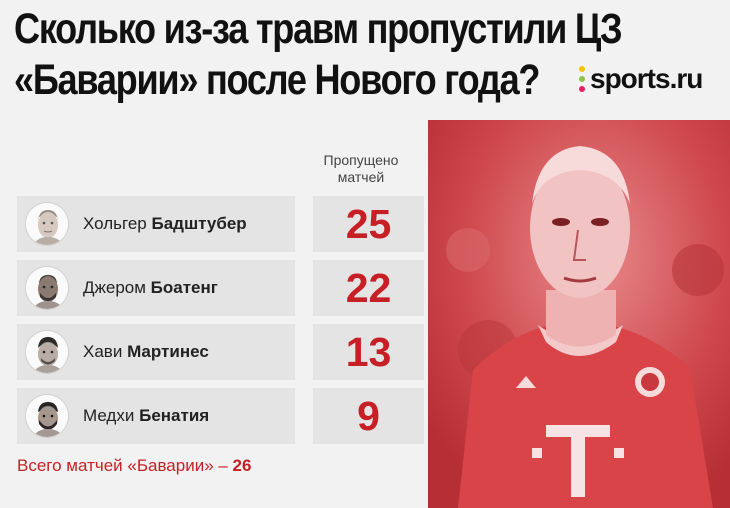 The image size is (730, 508). What do you see at coordinates (220, 416) in the screenshot?
I see `table-row: Медхи Бенатия 9` at bounding box center [220, 416].